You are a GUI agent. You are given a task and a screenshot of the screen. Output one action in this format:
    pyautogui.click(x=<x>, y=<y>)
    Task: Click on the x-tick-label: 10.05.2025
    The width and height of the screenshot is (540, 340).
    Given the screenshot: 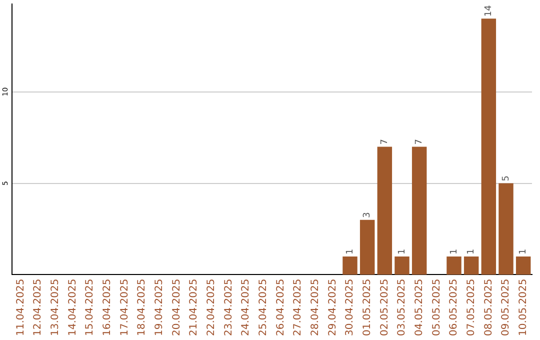 What is the action you would take?
    pyautogui.click(x=523, y=307)
    